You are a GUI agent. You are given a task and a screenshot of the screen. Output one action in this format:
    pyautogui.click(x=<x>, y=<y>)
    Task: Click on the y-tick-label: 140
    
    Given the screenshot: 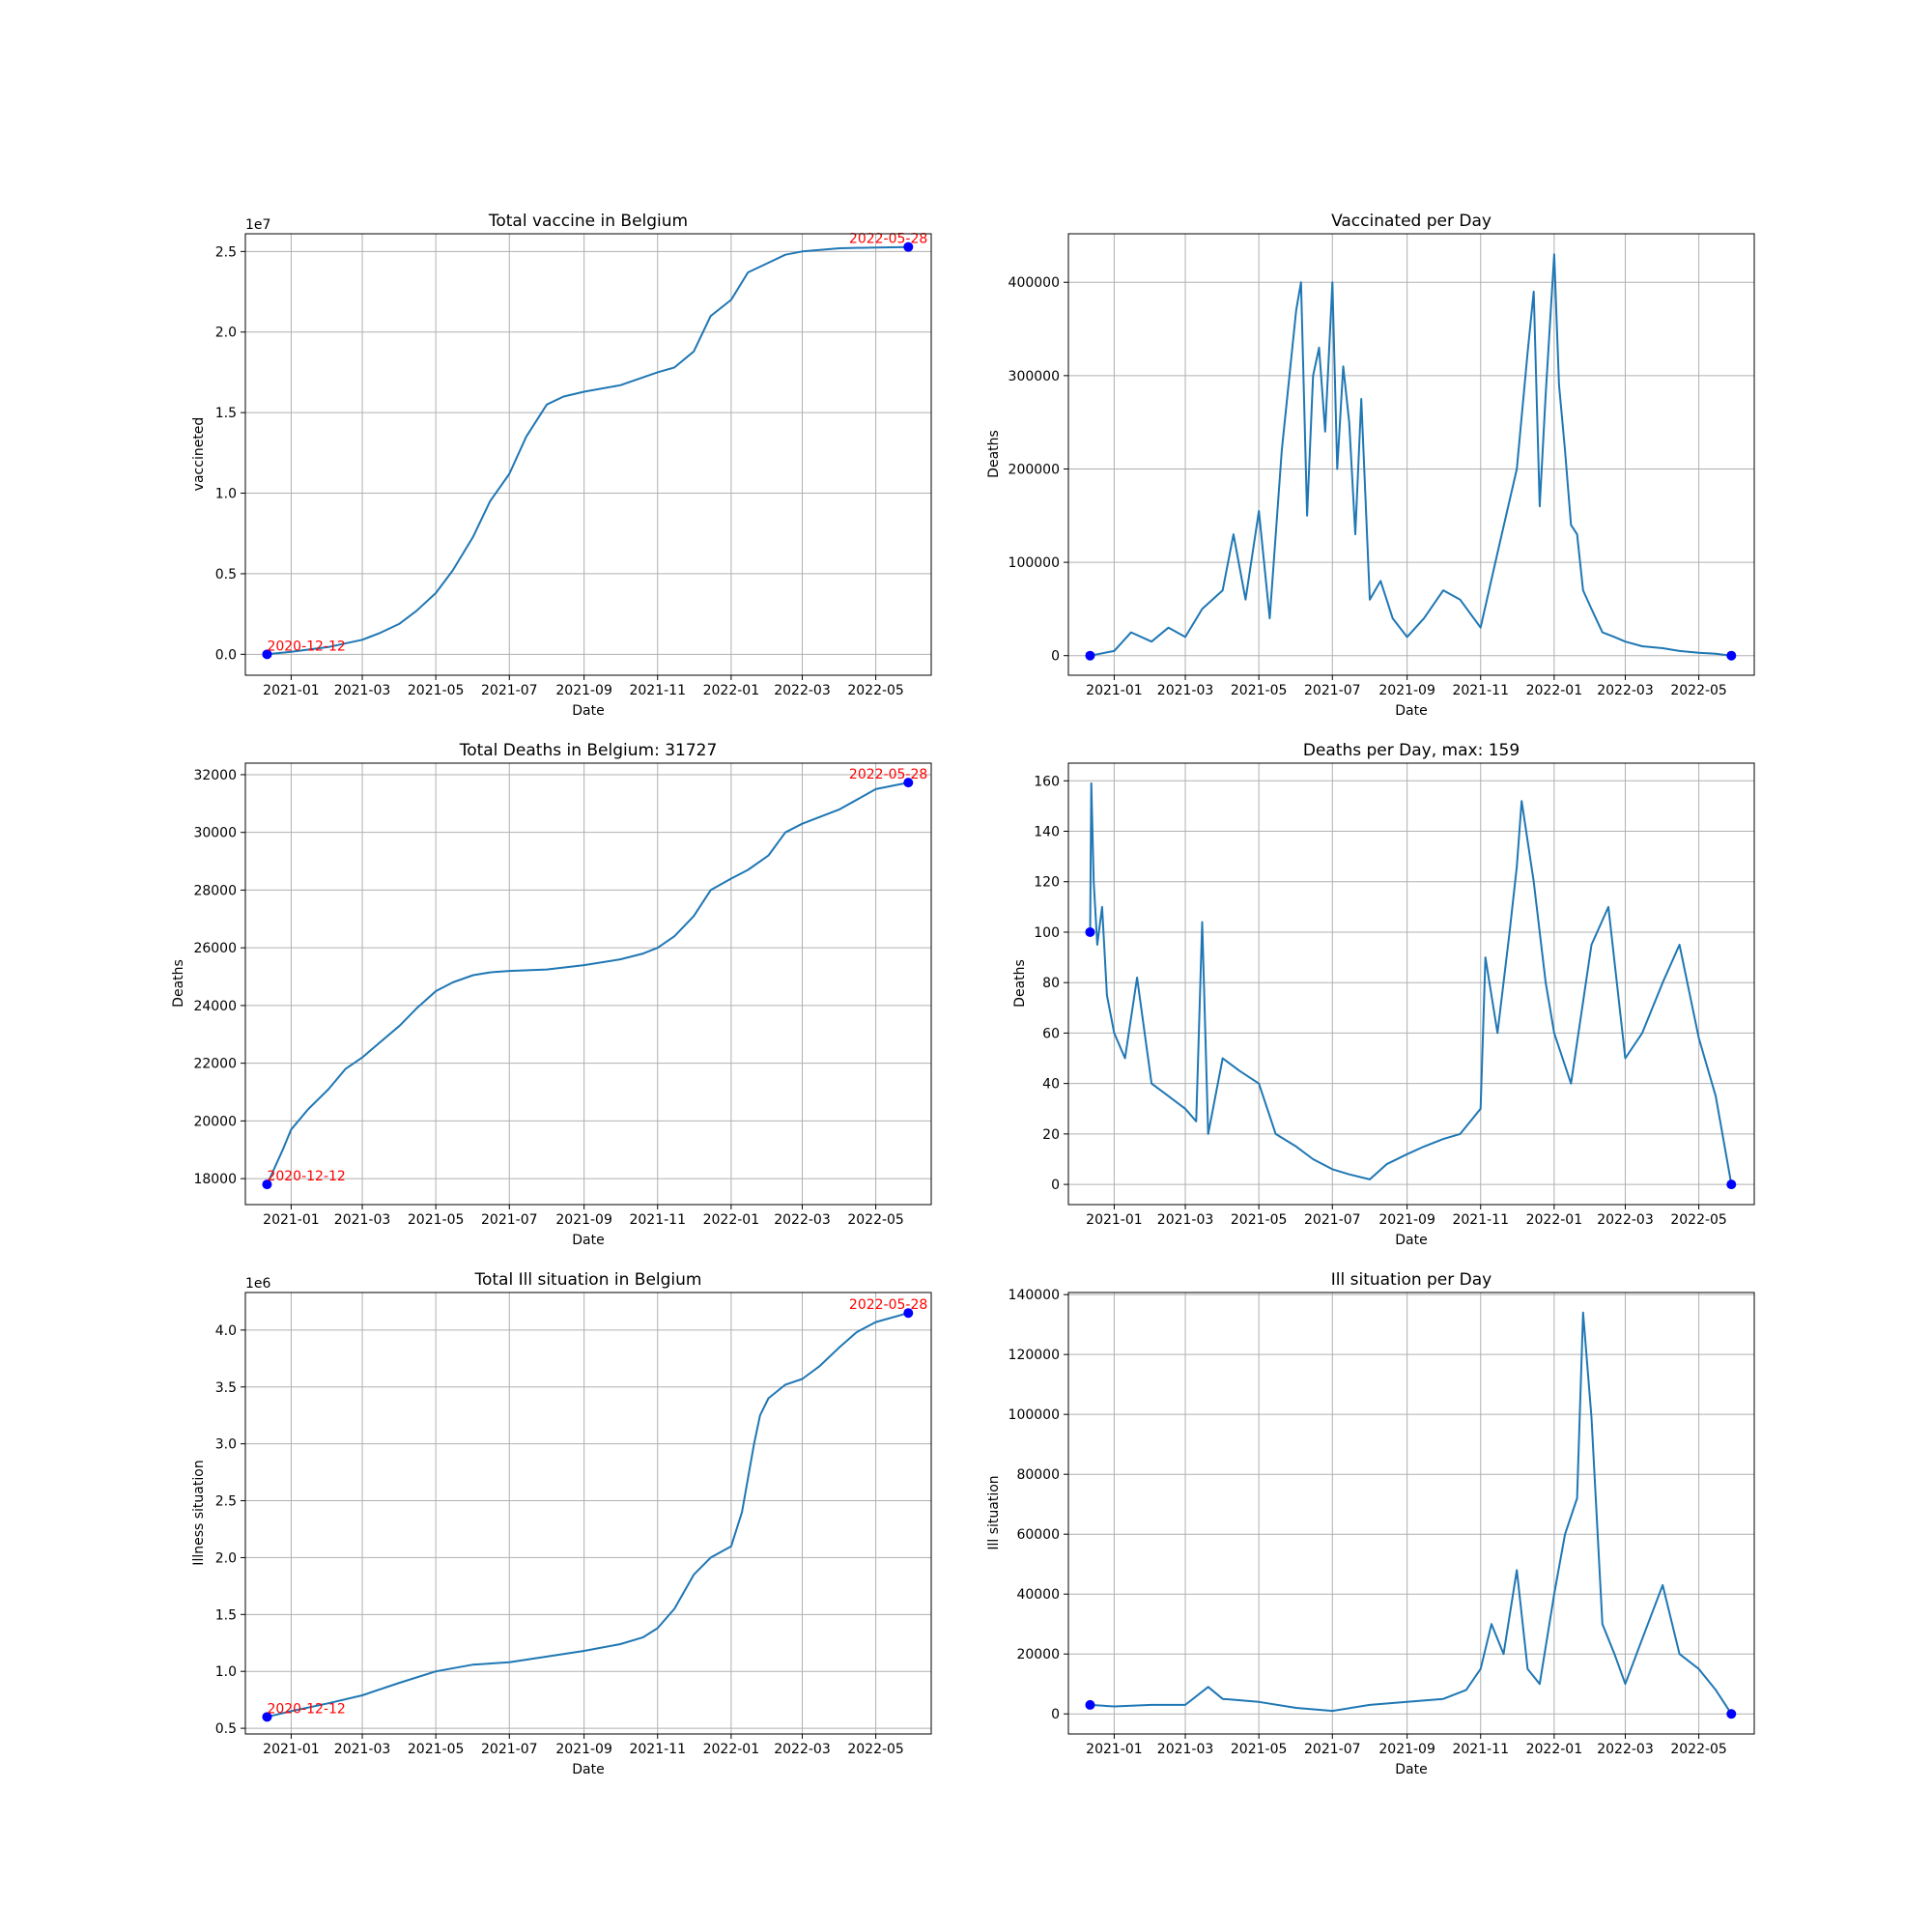 What is the action you would take?
    pyautogui.click(x=1047, y=832)
    